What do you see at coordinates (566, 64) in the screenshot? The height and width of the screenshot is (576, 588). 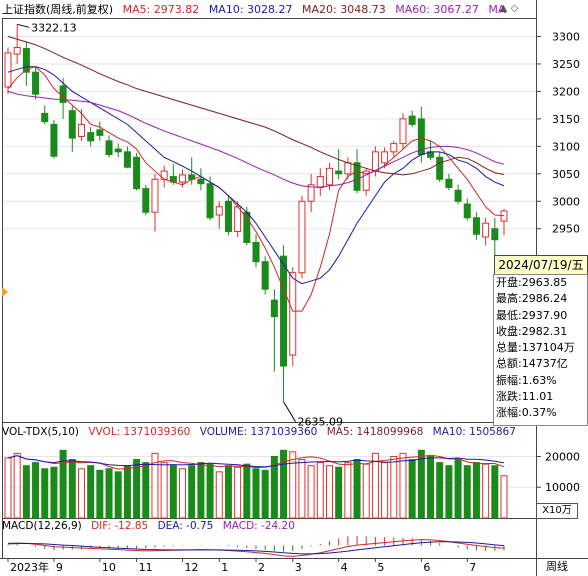 I see `price-tick-label: 3250` at bounding box center [566, 64].